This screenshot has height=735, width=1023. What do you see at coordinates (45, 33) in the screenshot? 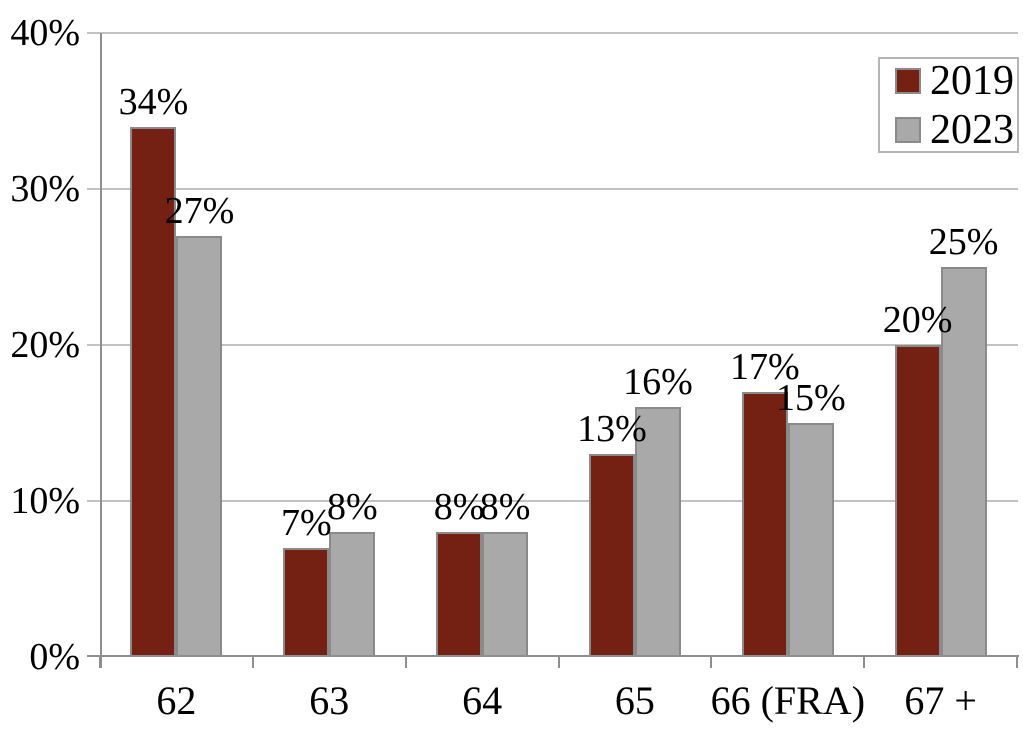
I see `y-tick-label-40: 40%` at bounding box center [45, 33].